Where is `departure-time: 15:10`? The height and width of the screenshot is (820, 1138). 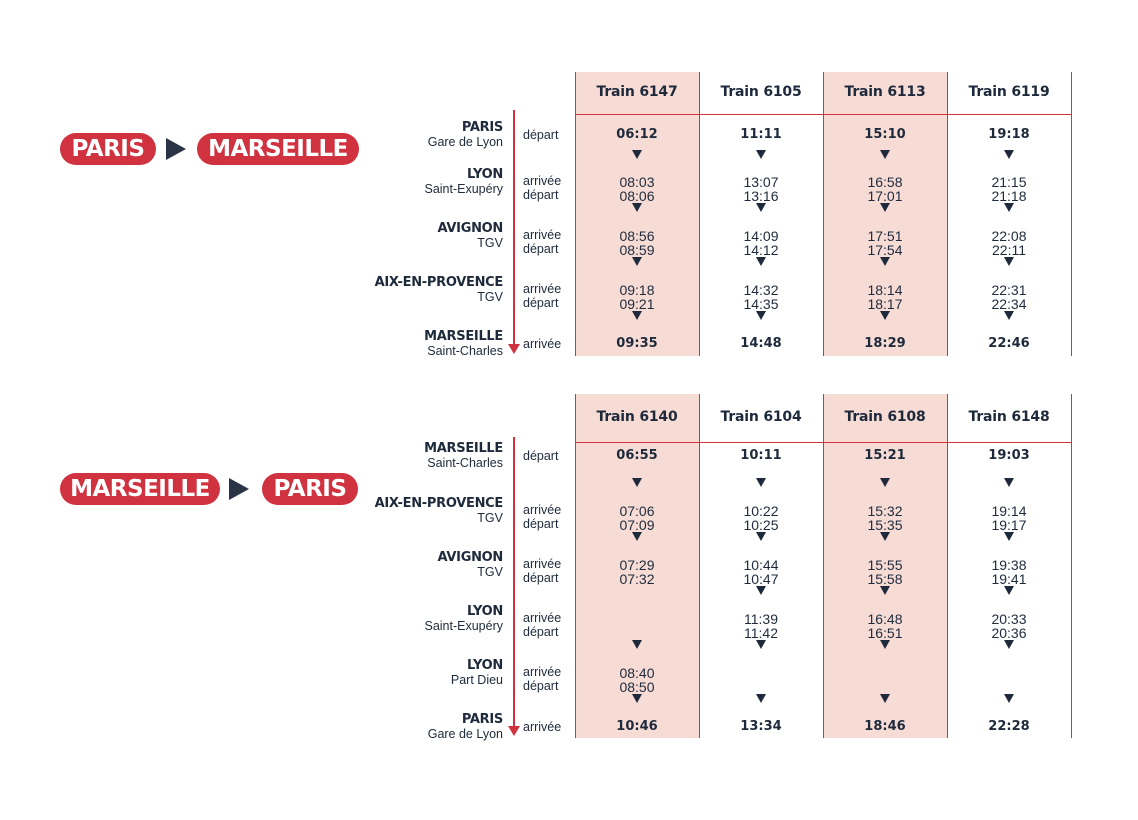 departure-time: 15:10 is located at coordinates (885, 134).